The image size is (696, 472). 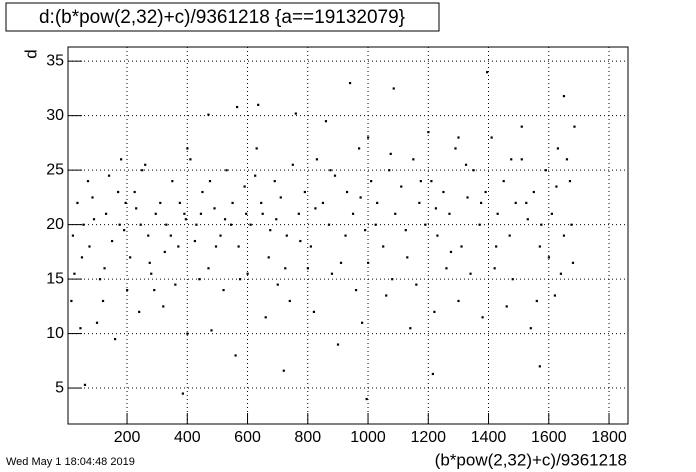 I want to click on x-tick-label: 200, so click(x=127, y=437).